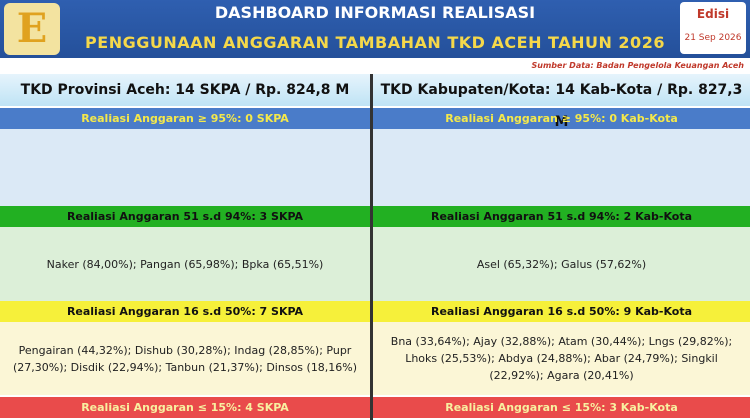  I want to click on section-items: Asel (65,32%); Galus (57,62%), so click(561, 264).